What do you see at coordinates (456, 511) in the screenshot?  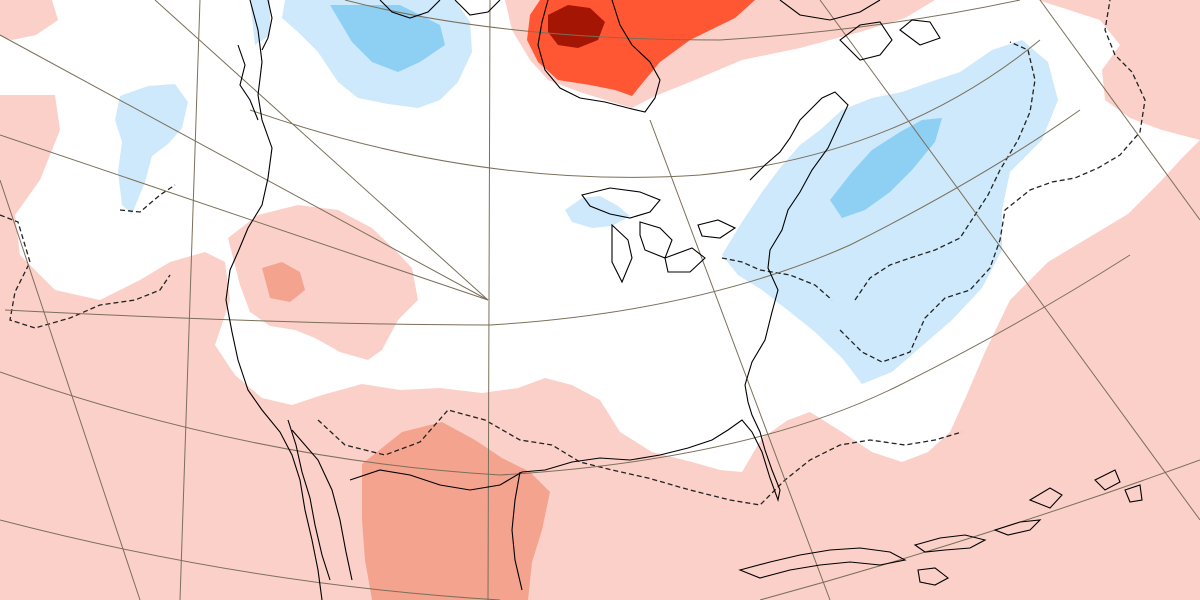 I see `warm-medium-mexico` at bounding box center [456, 511].